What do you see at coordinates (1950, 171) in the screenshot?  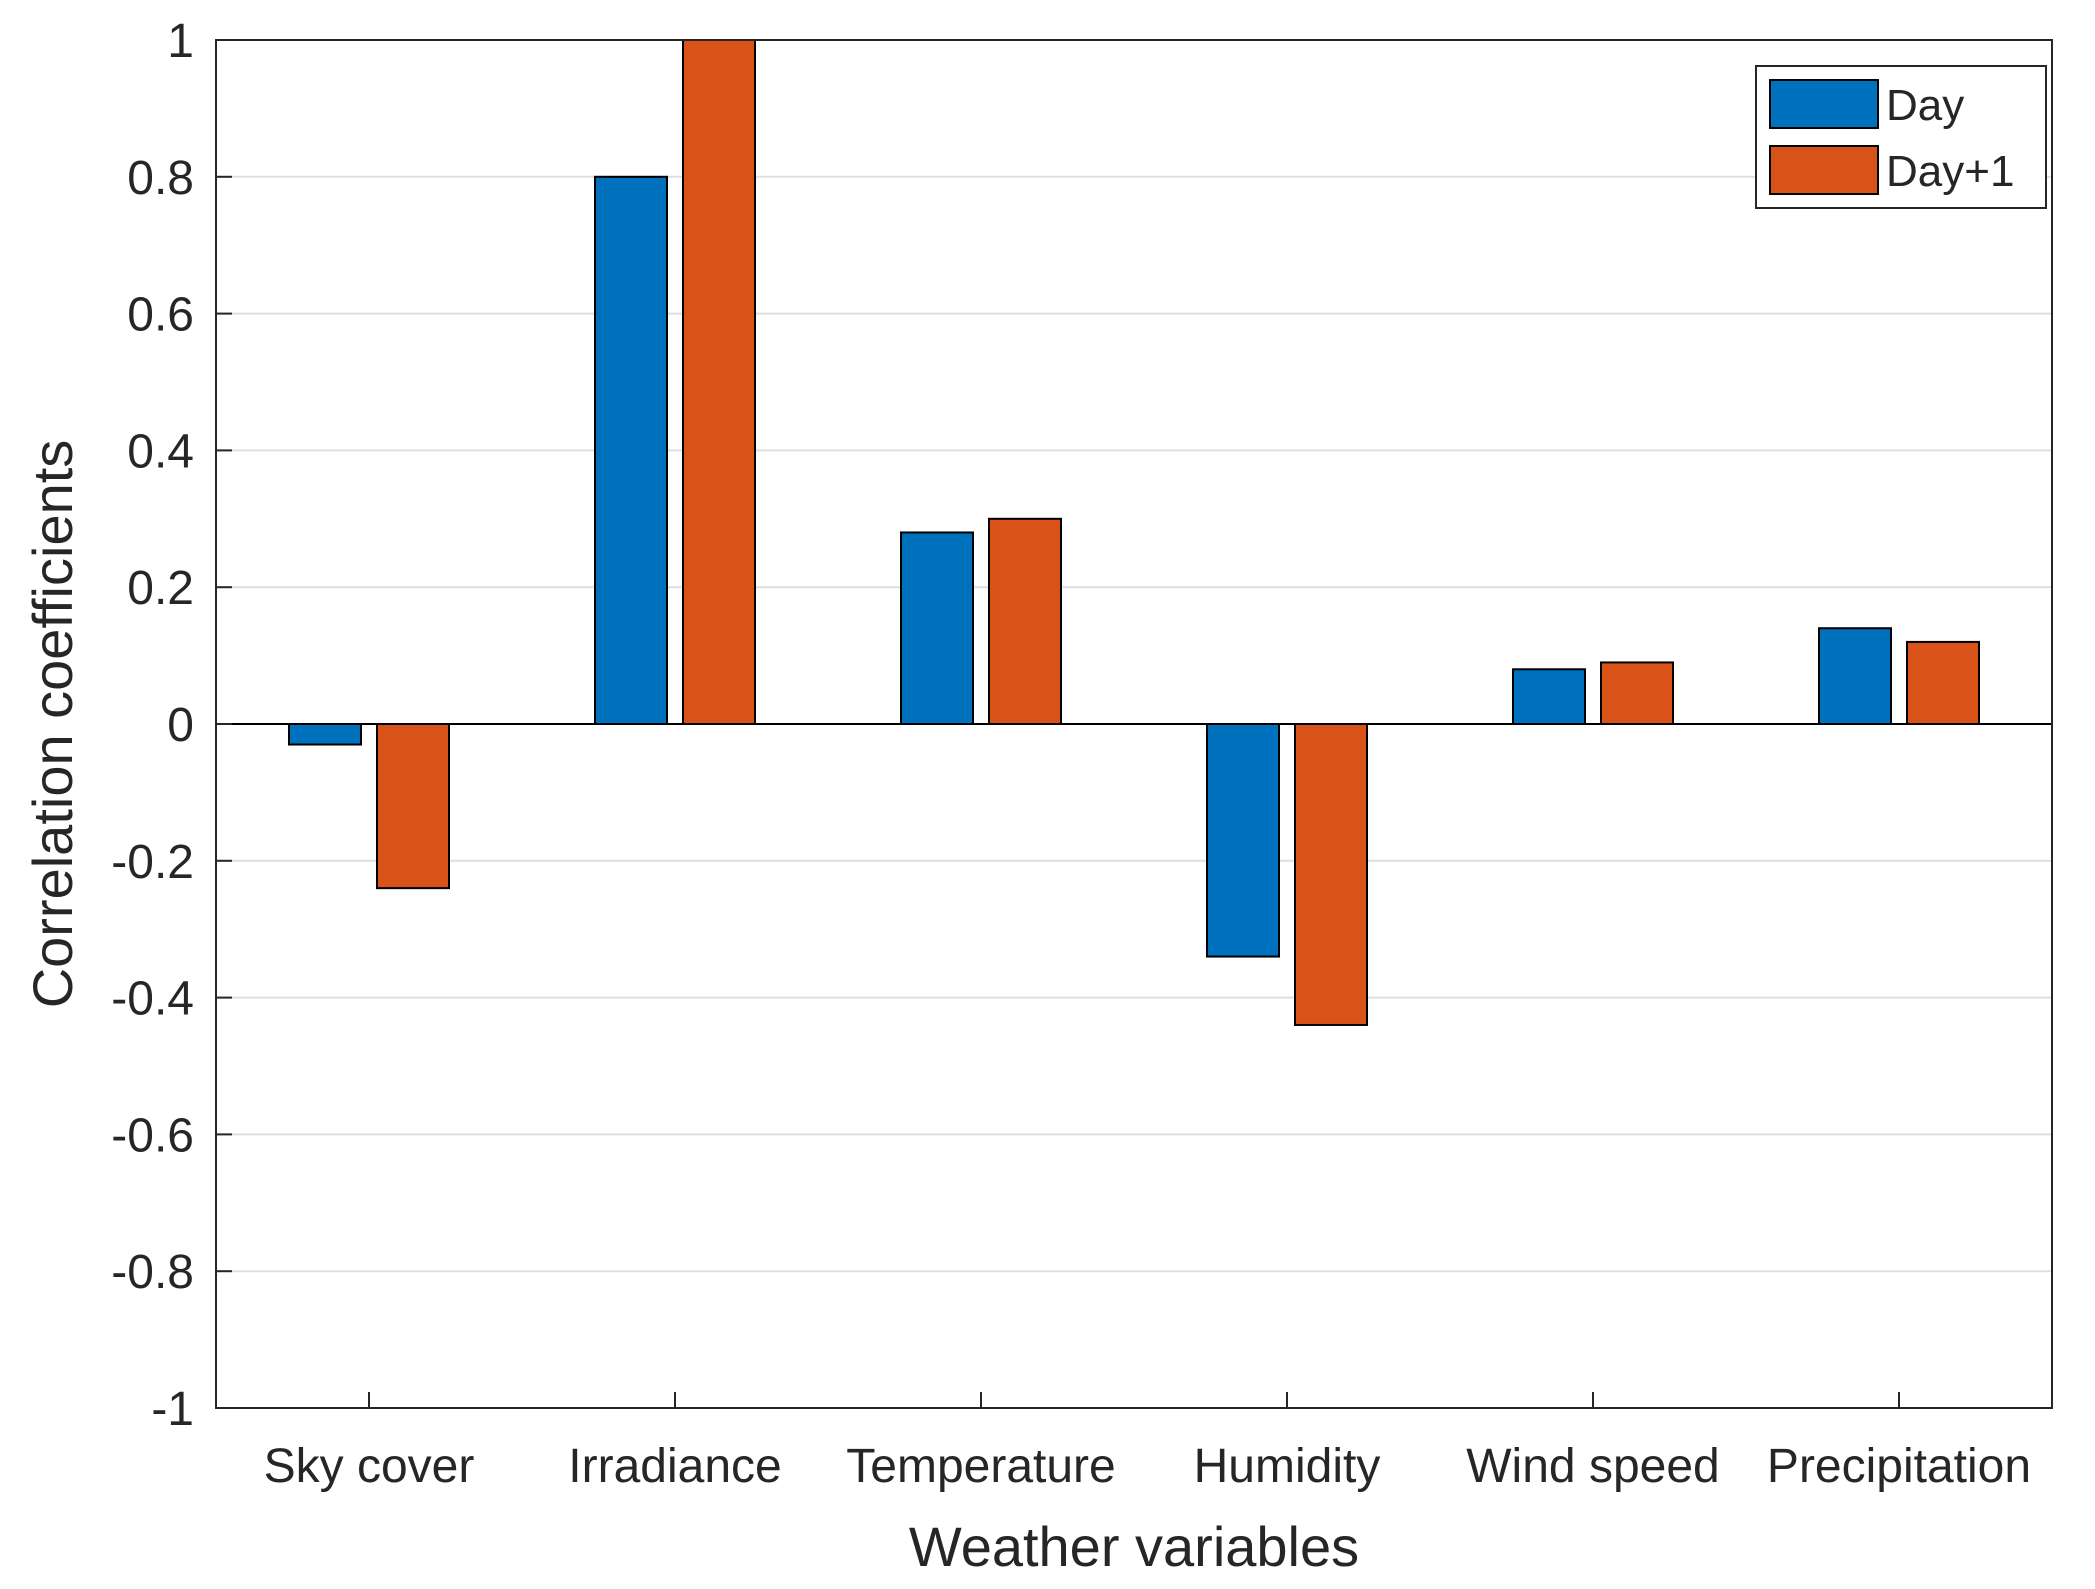 I see `legend-label: Day+1` at bounding box center [1950, 171].